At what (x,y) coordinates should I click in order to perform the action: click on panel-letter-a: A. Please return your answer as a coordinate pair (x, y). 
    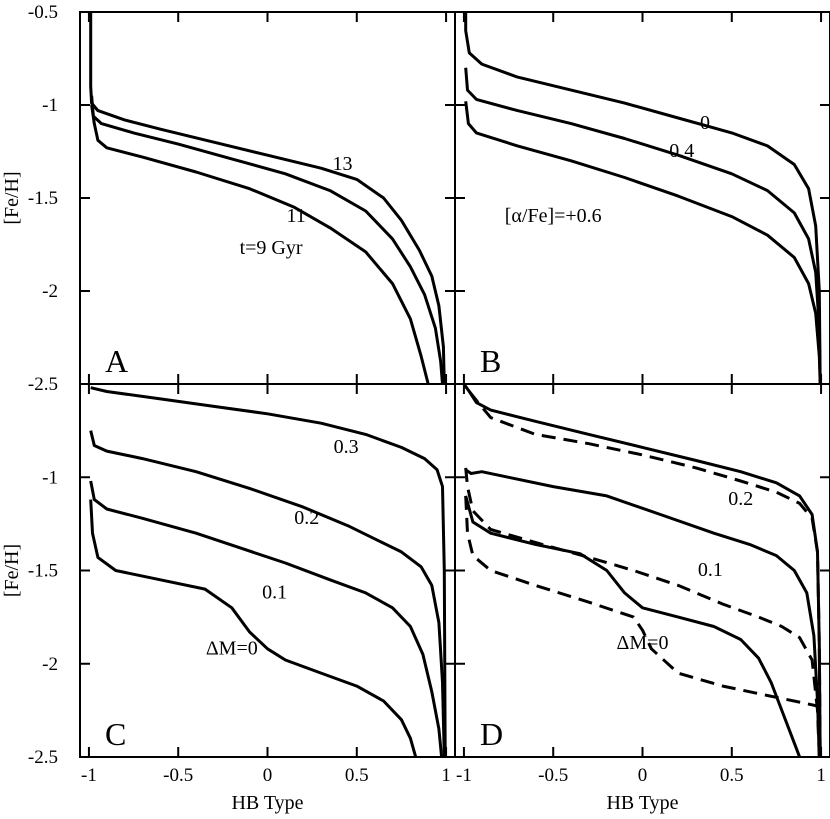
    Looking at the image, I should click on (116, 361).